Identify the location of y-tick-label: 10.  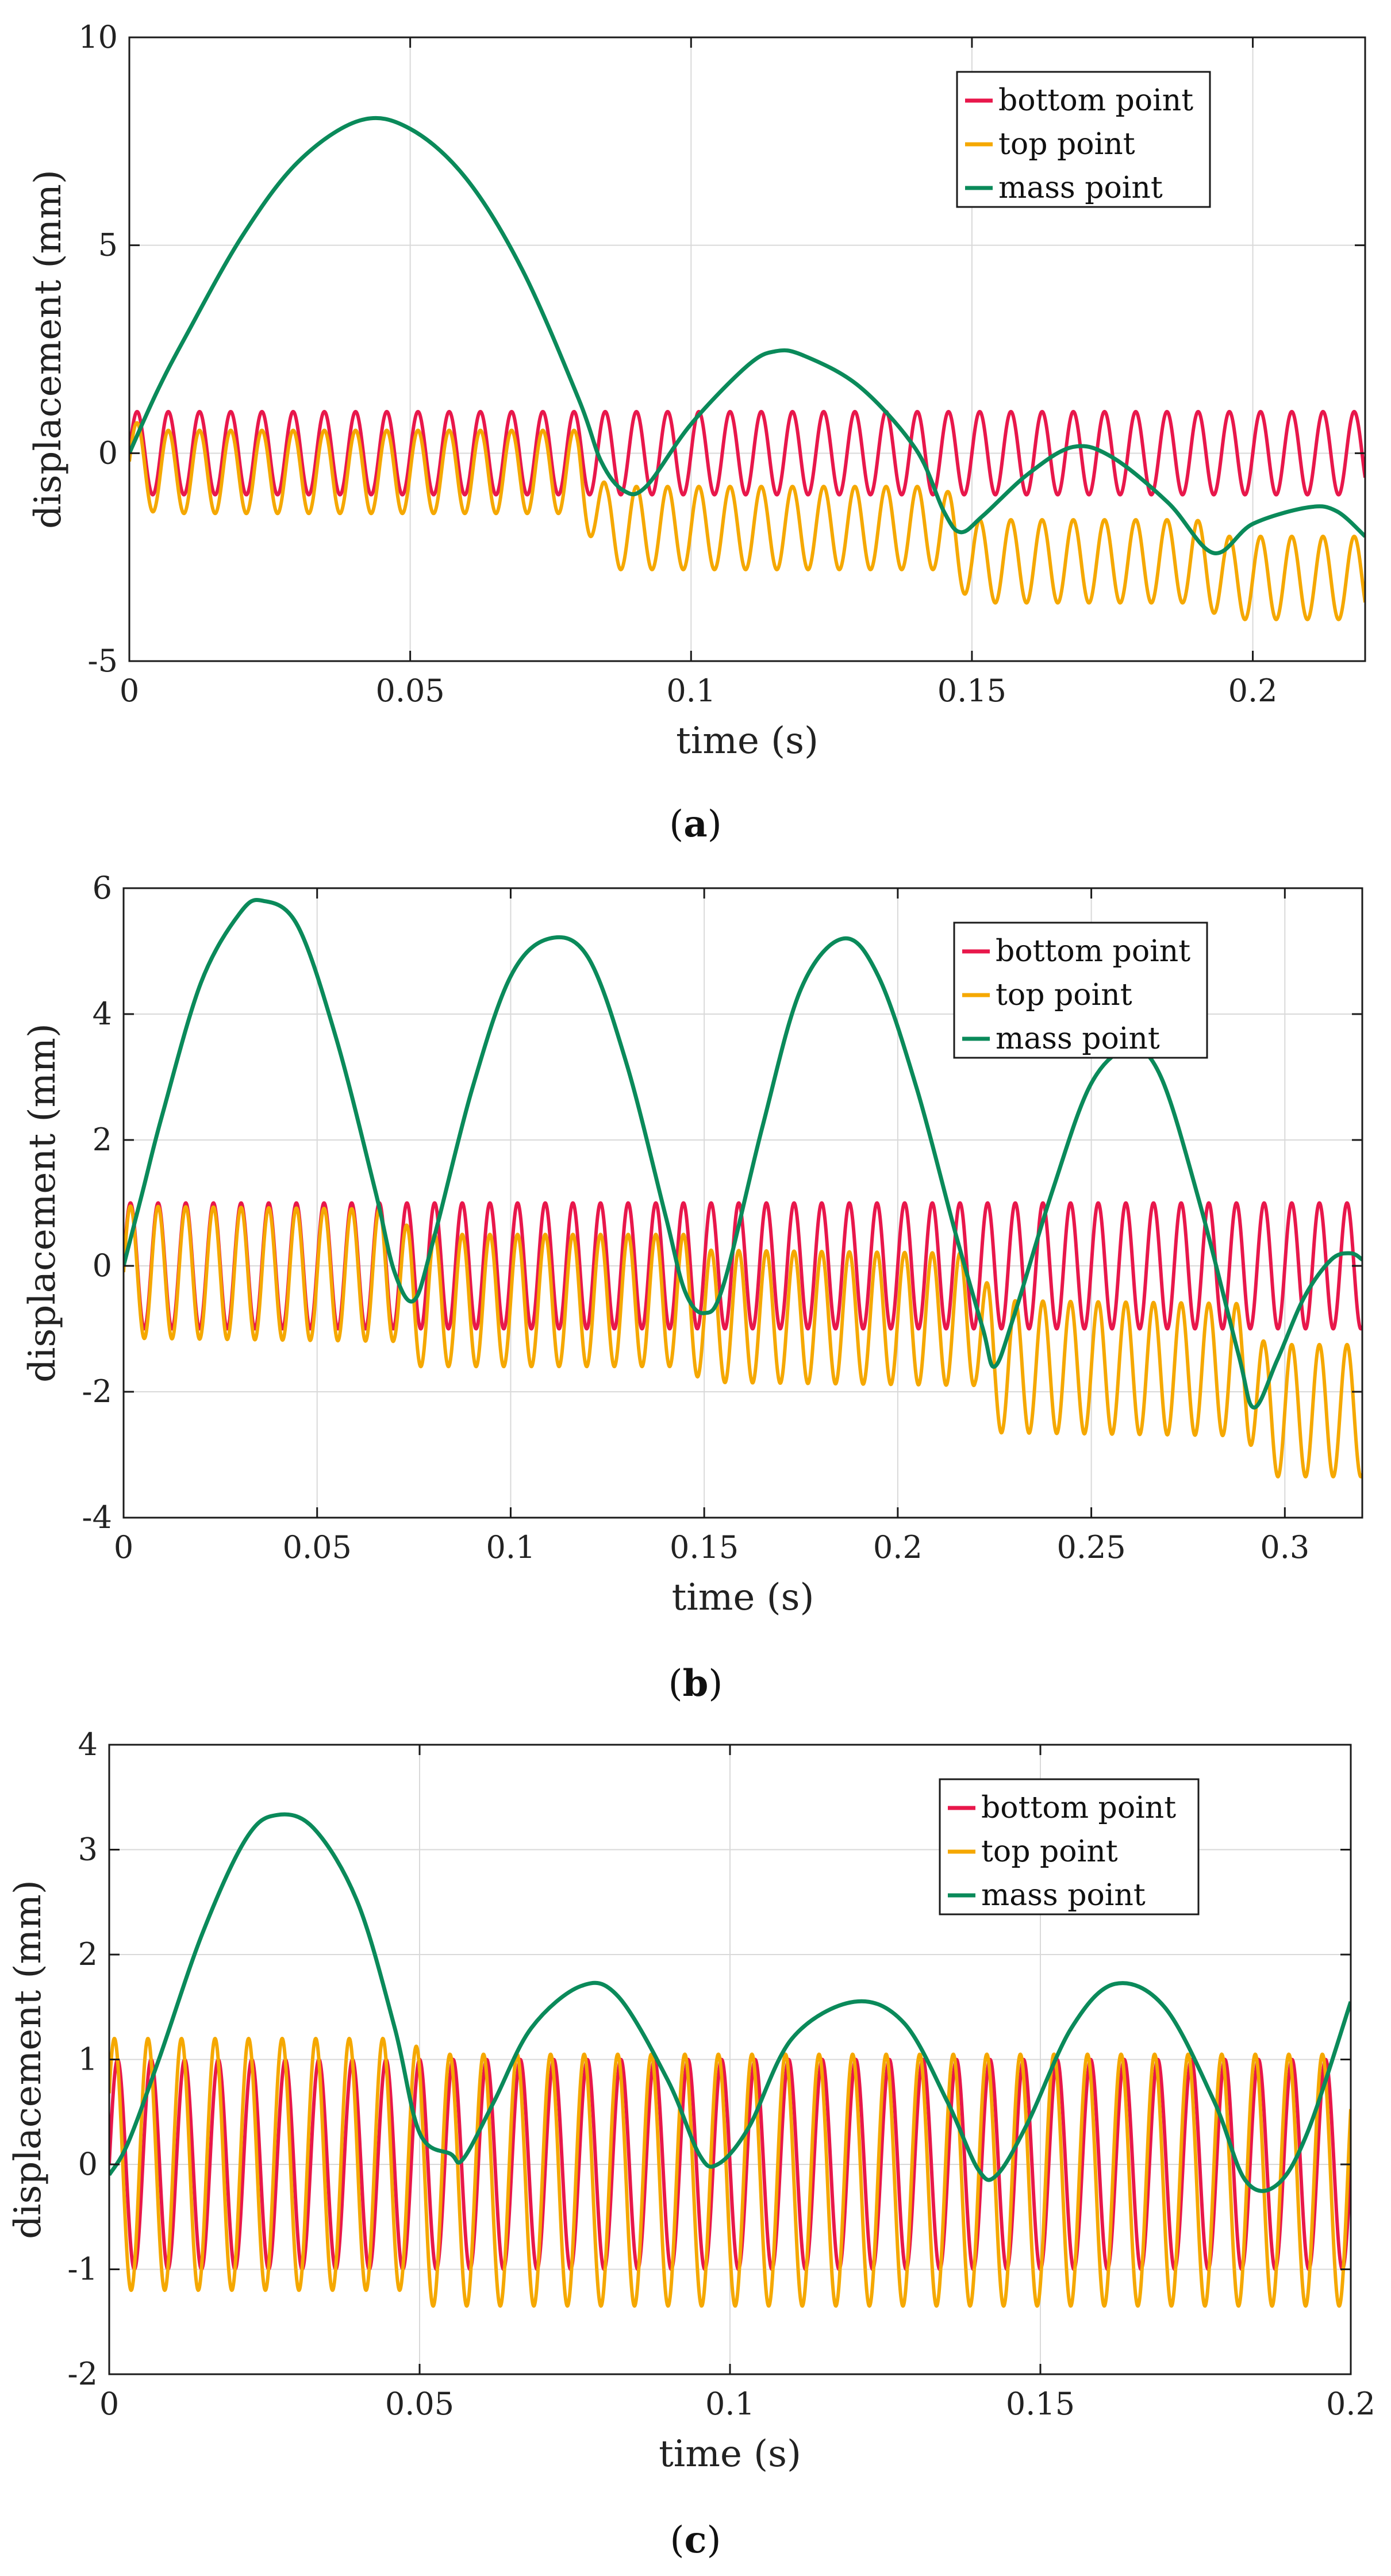
(98, 37).